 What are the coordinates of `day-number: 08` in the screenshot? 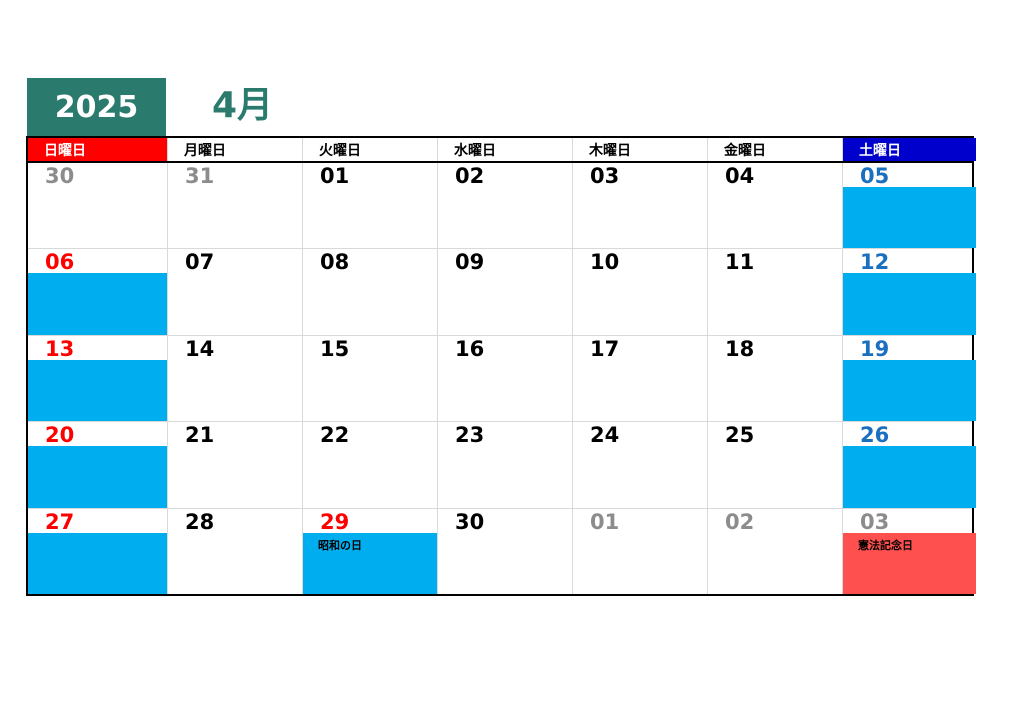 It's located at (335, 262).